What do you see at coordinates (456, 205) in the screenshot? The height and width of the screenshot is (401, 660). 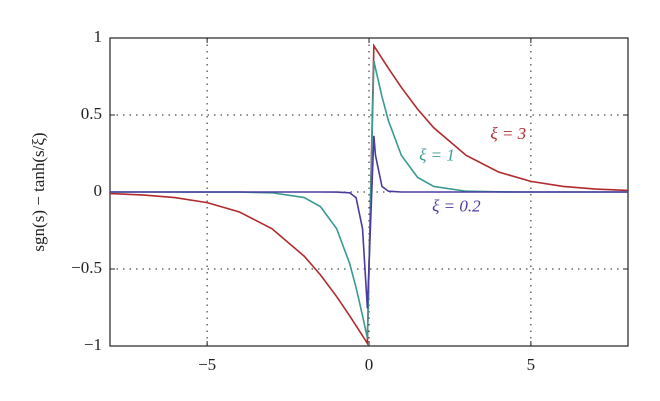 I see `series-label: ξ = 0.2` at bounding box center [456, 205].